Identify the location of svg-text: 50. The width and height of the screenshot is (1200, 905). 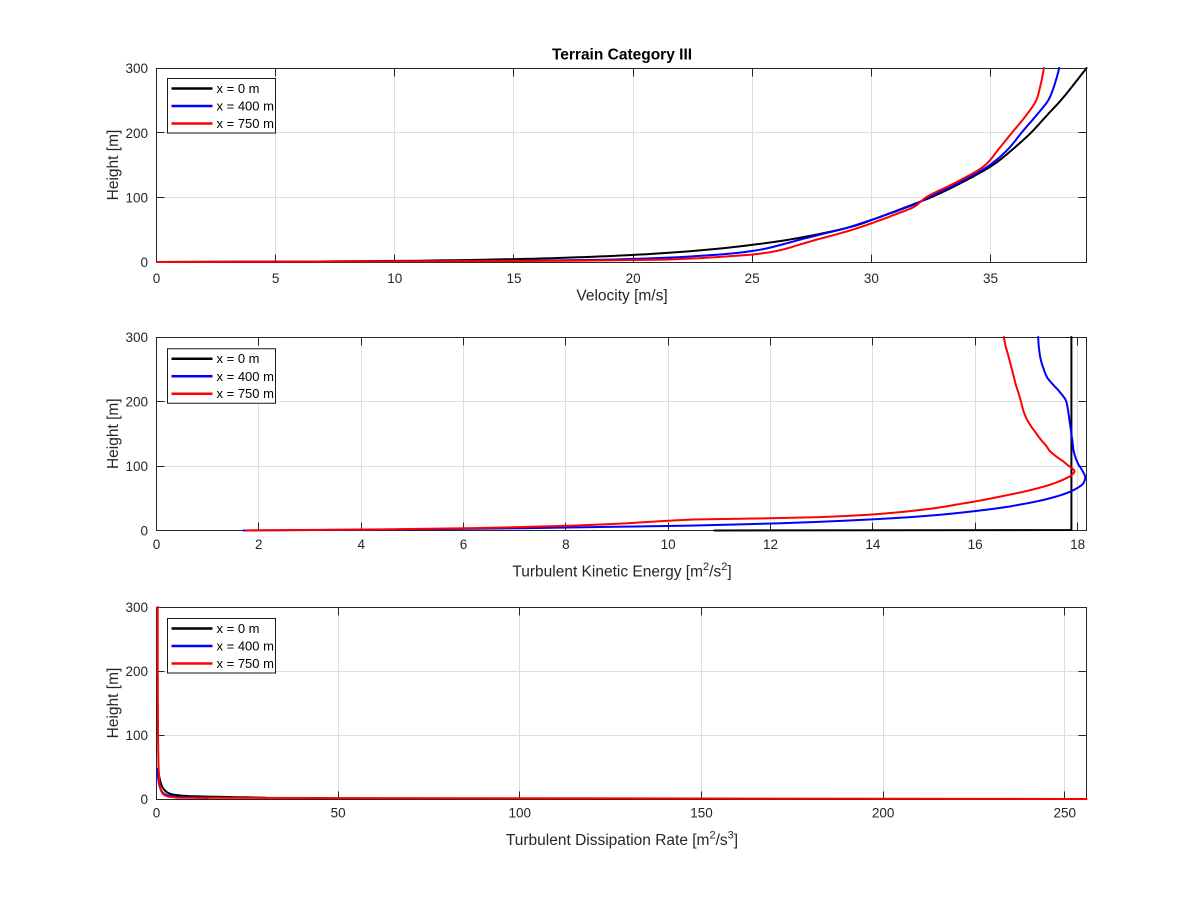
(338, 813).